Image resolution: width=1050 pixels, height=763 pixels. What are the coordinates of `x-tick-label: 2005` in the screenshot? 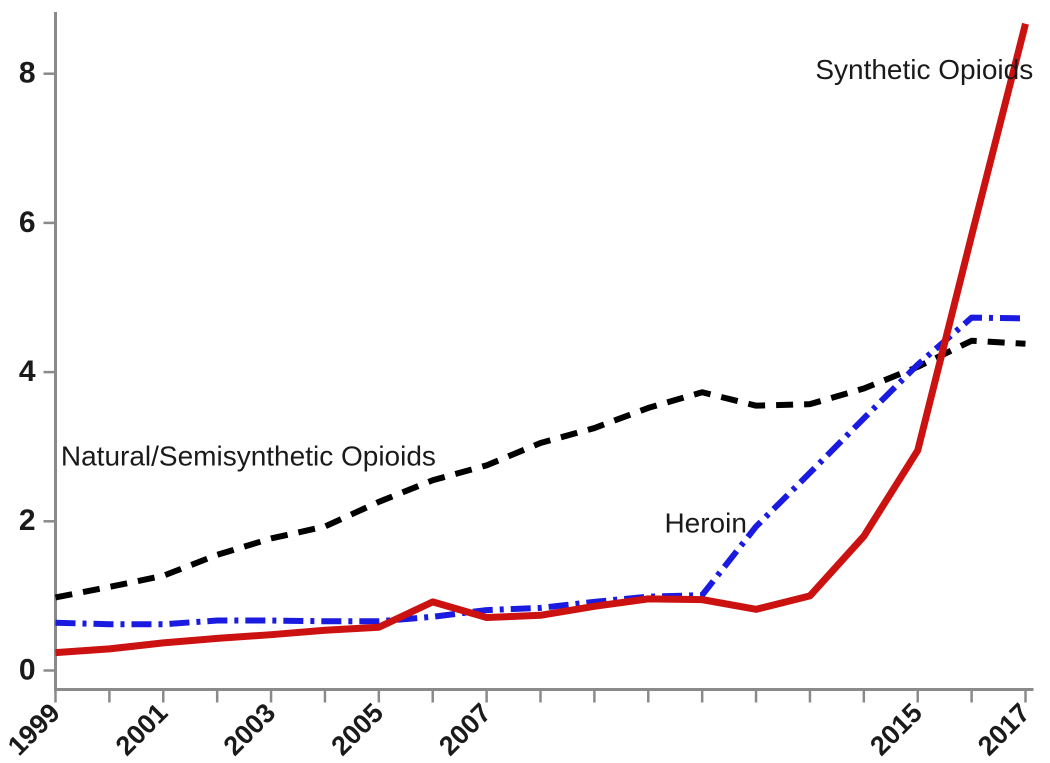 It's located at (357, 730).